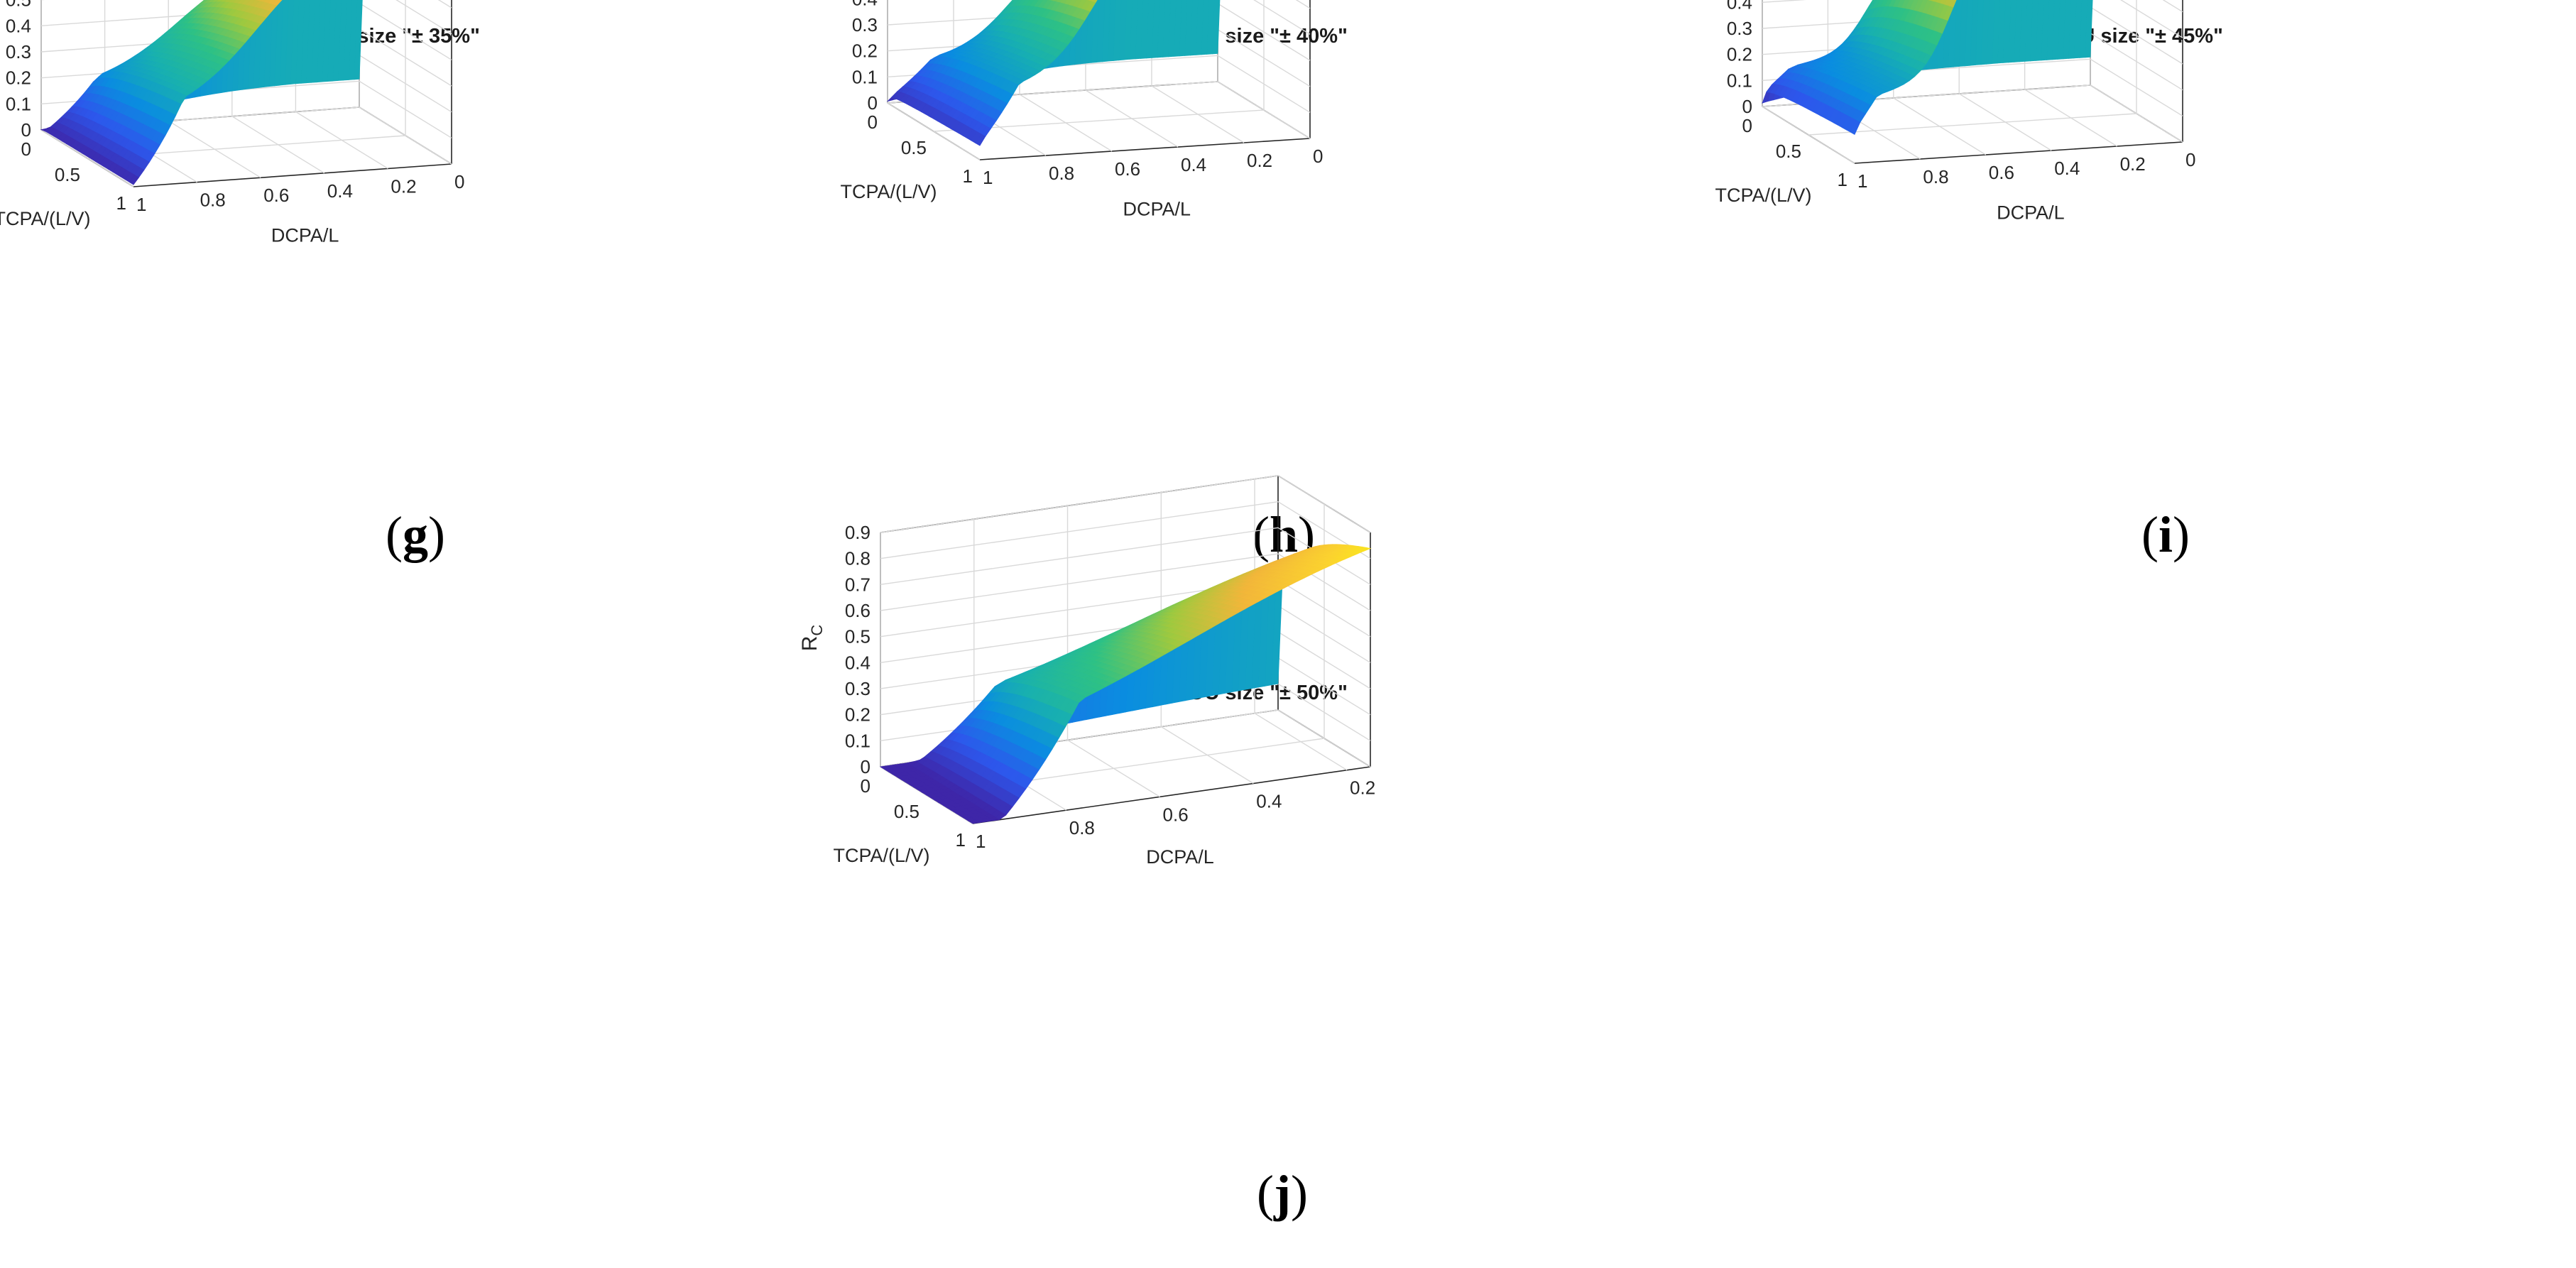 The width and height of the screenshot is (2576, 1268). What do you see at coordinates (18, 5) in the screenshot?
I see `z-tick-label: 0.5` at bounding box center [18, 5].